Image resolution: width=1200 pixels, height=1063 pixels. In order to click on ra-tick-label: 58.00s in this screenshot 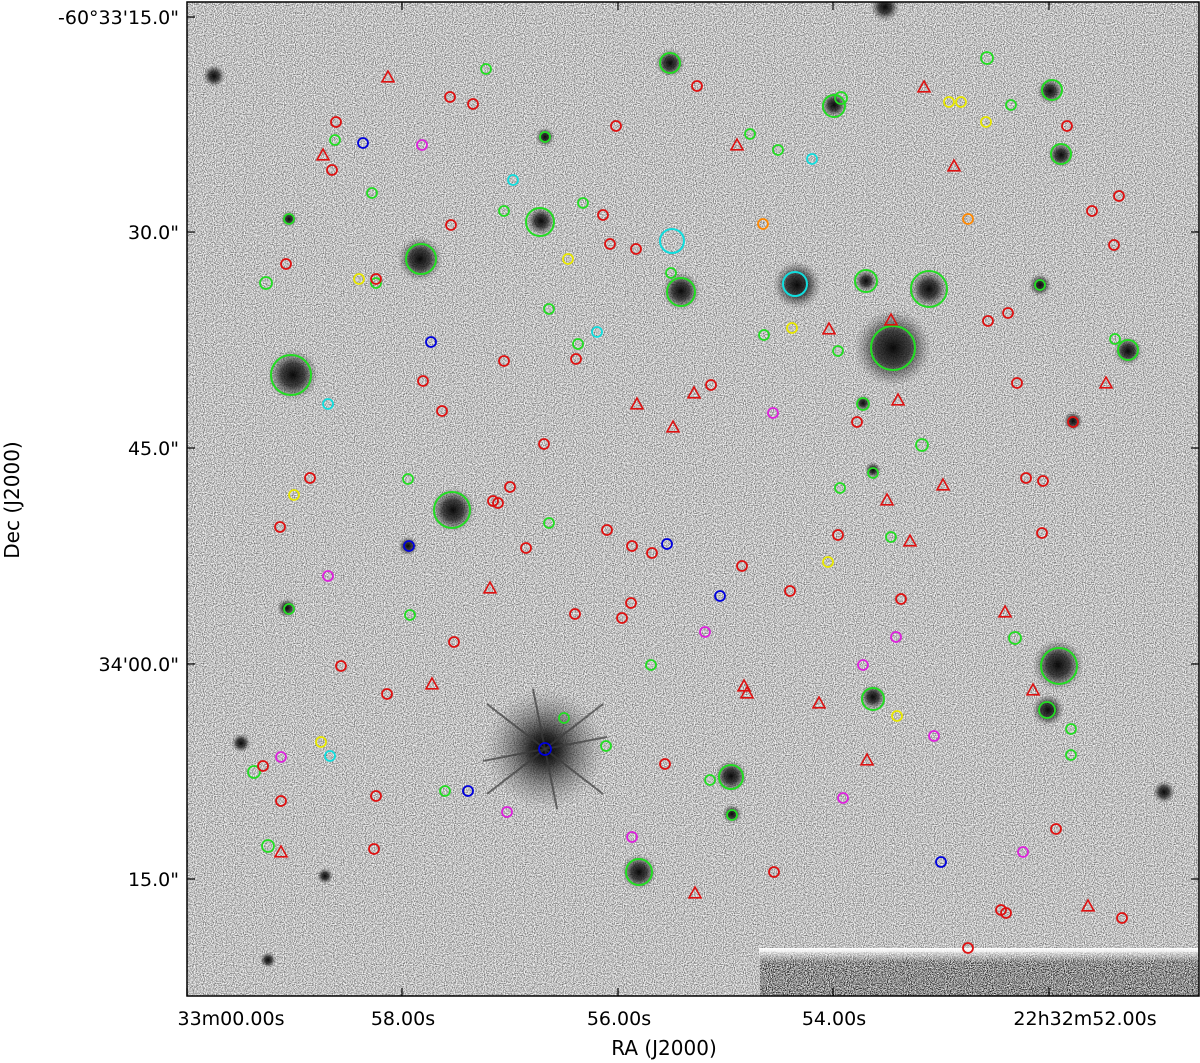, I will do `click(403, 1019)`.